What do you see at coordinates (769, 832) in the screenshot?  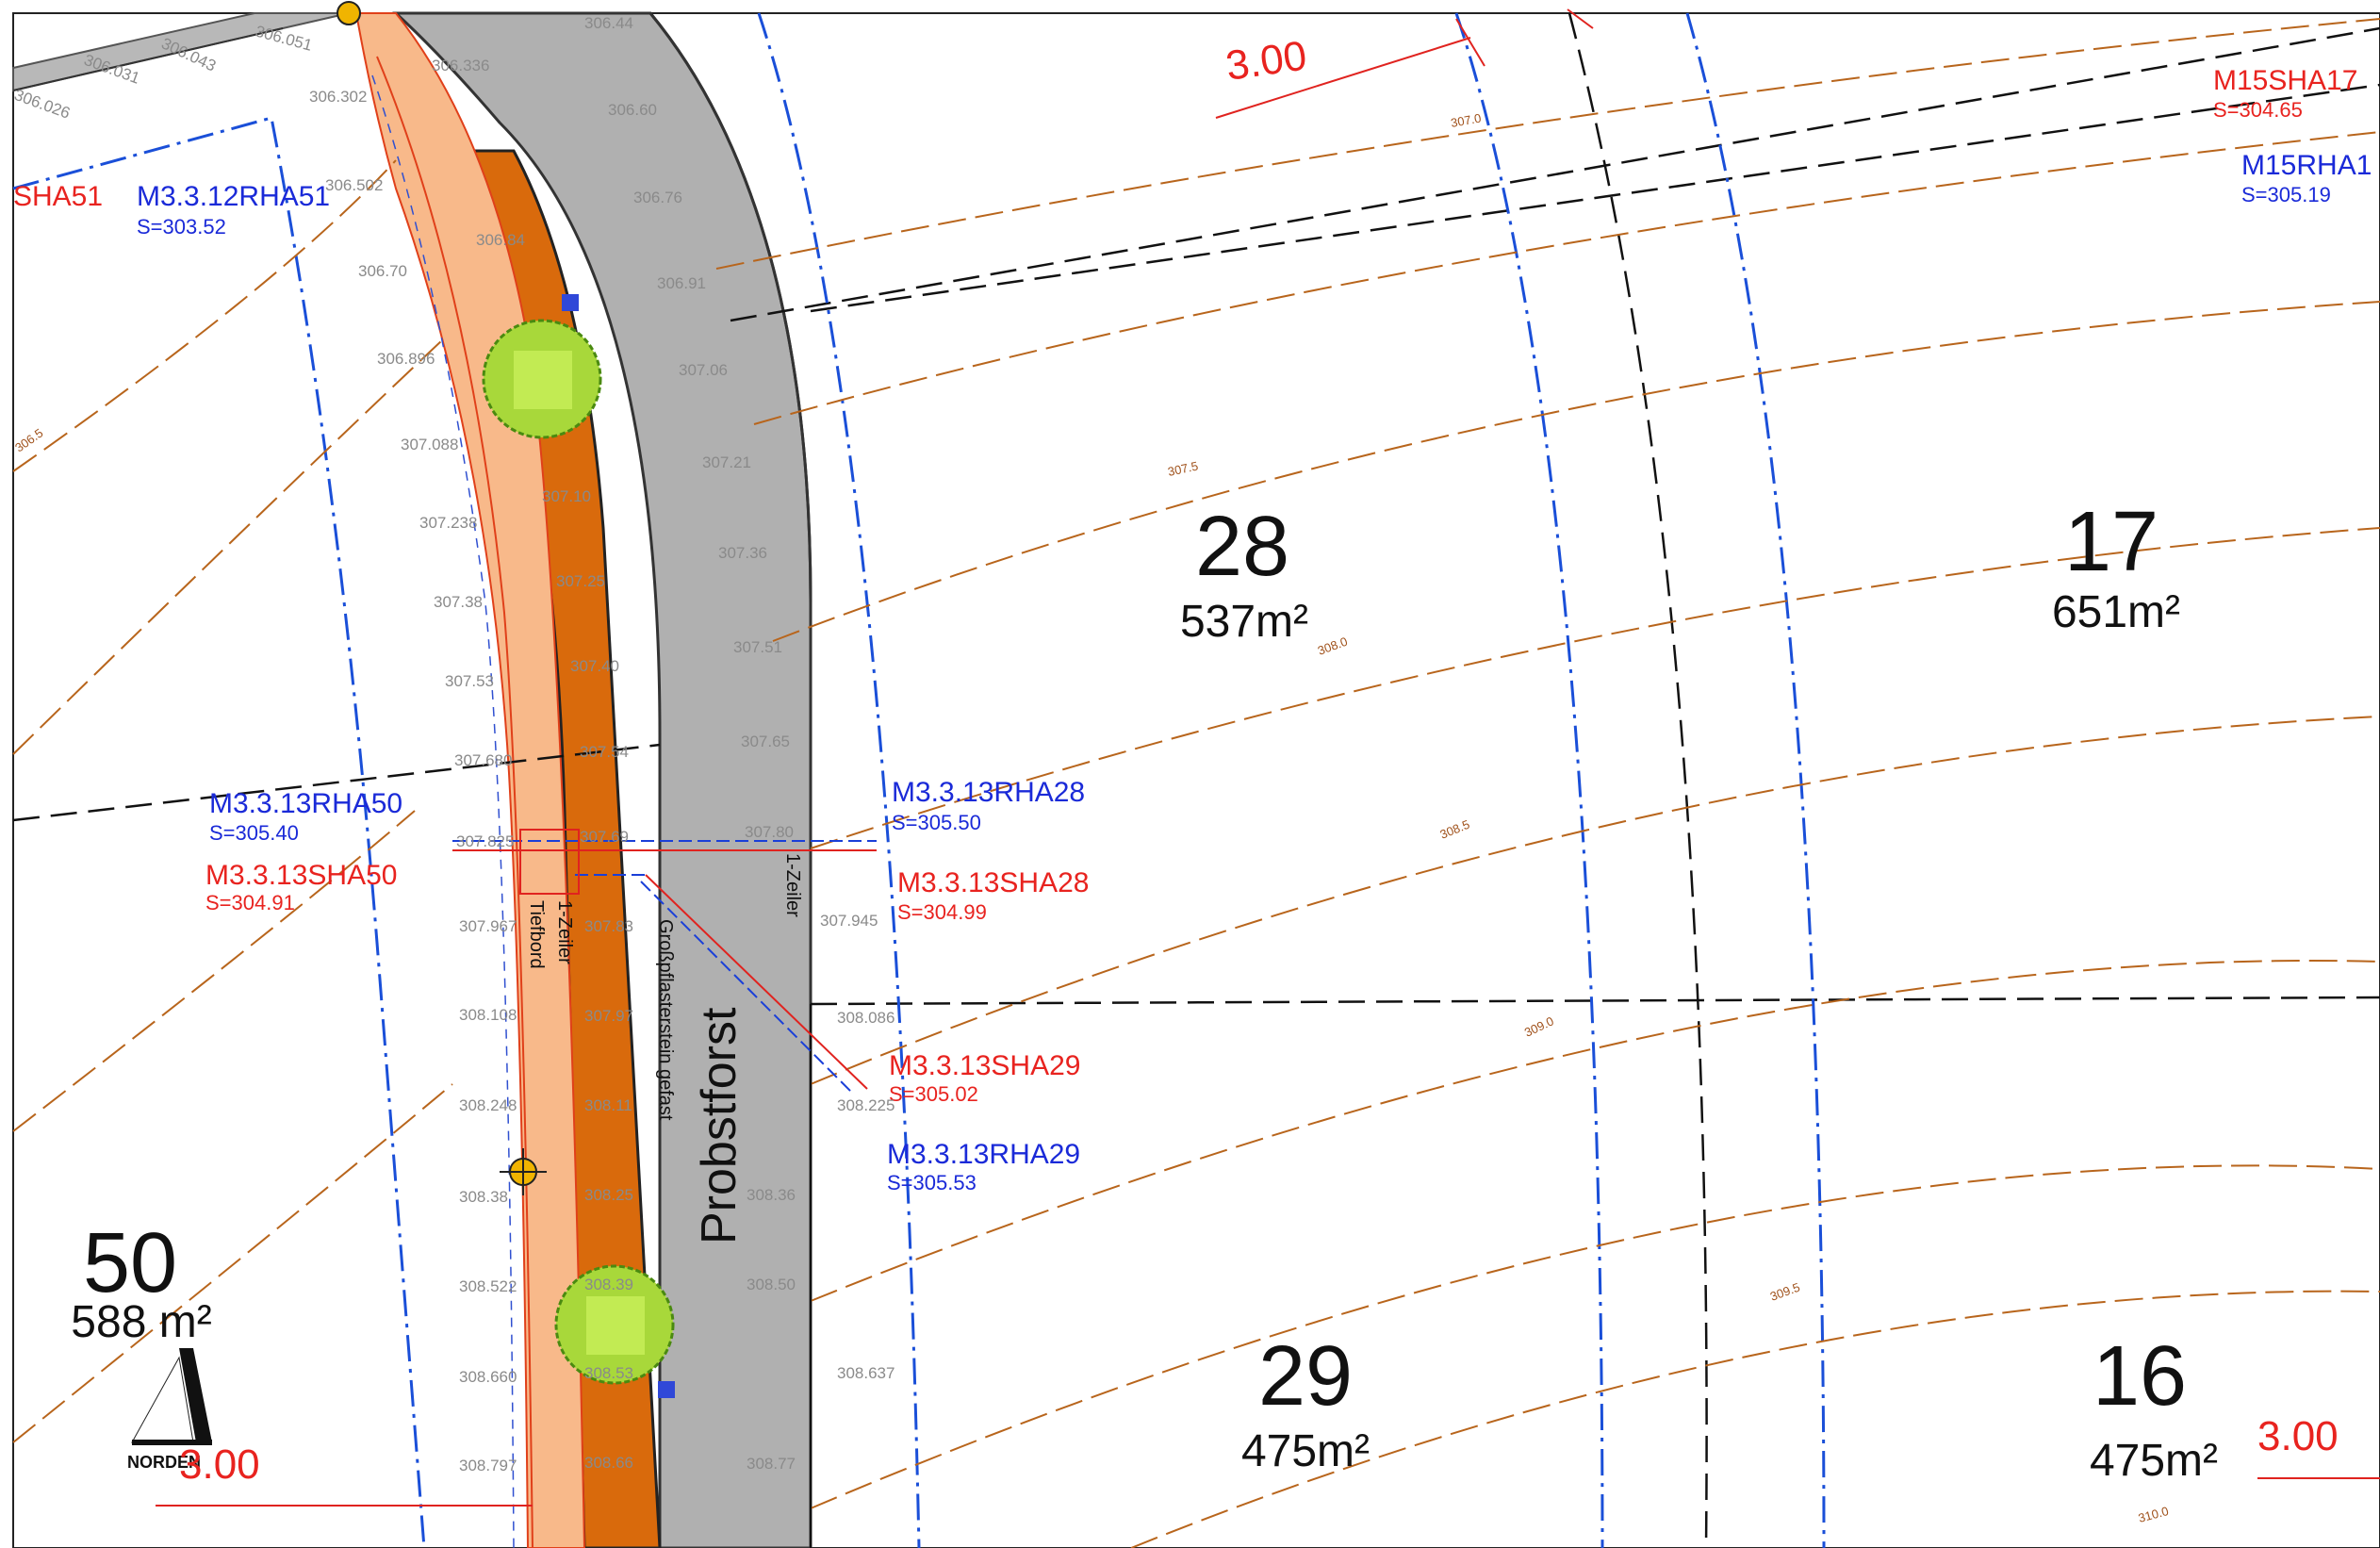 I see `elevation-label: 307.80` at bounding box center [769, 832].